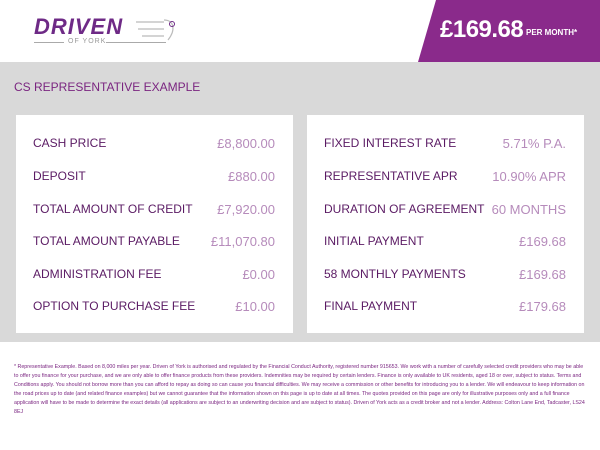 This screenshot has height=450, width=600. Describe the element at coordinates (445, 306) in the screenshot. I see `finance-row: FINAL PAYMENT £179.68` at that location.